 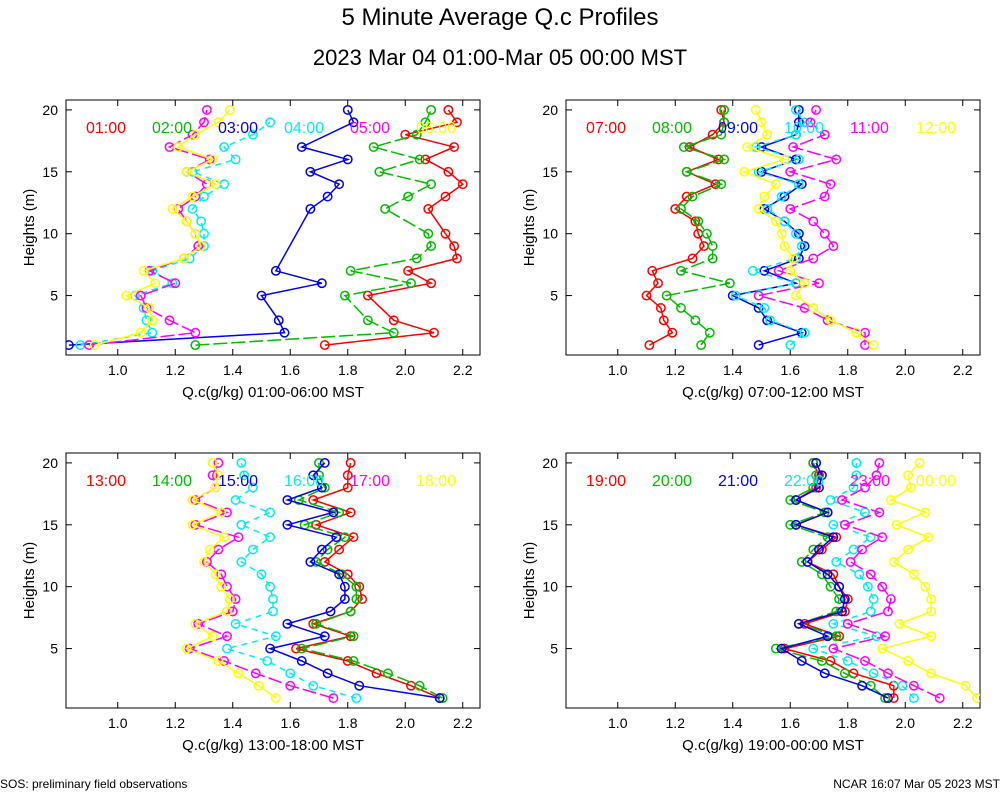 What do you see at coordinates (50, 525) in the screenshot?
I see `y-tick-label: 15` at bounding box center [50, 525].